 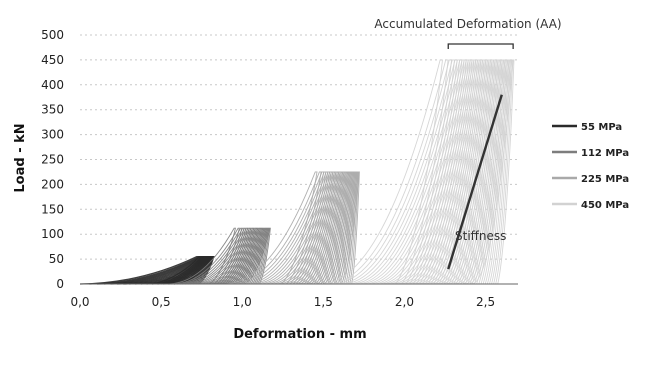 What do you see at coordinates (605, 153) in the screenshot?
I see `legend-label: 112 MPa` at bounding box center [605, 153].